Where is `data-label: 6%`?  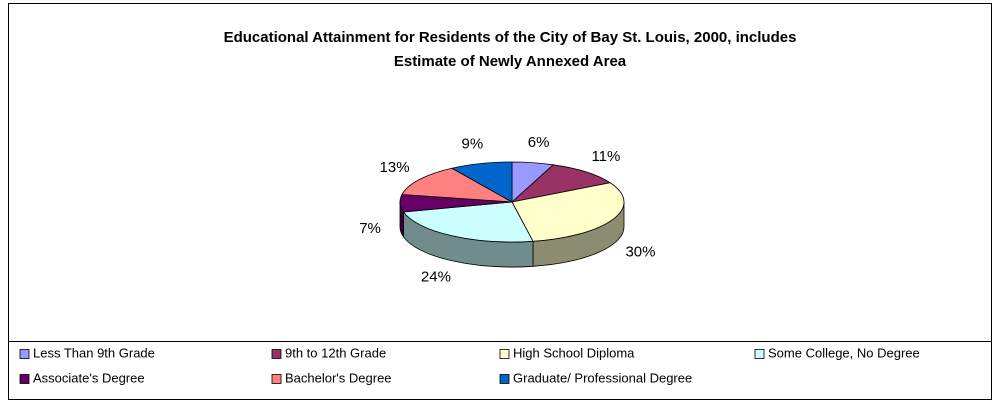 data-label: 6% is located at coordinates (539, 142).